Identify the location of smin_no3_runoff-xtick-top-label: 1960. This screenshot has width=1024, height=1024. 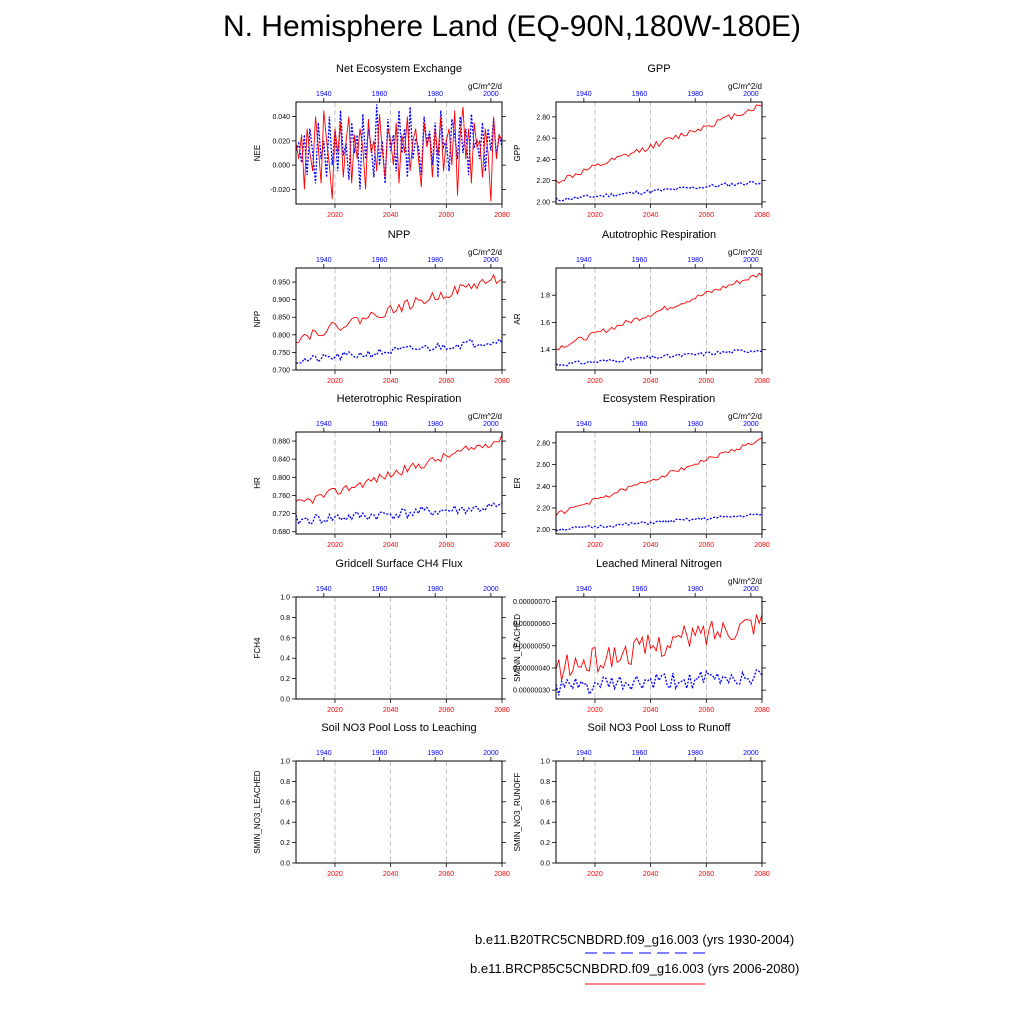
(640, 753).